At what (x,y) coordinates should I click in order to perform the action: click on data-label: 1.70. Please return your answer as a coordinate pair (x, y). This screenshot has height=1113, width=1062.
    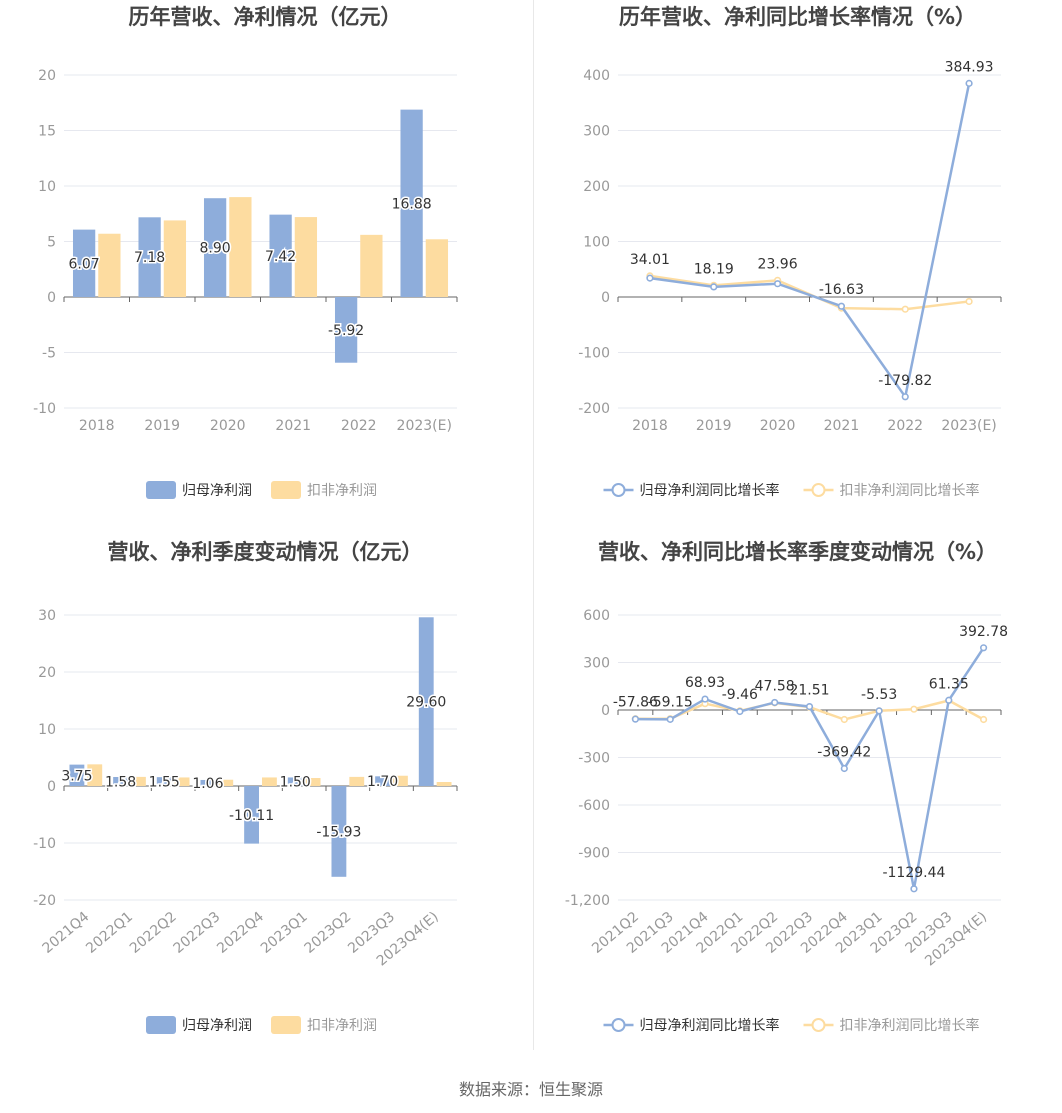
    Looking at the image, I should click on (382, 782).